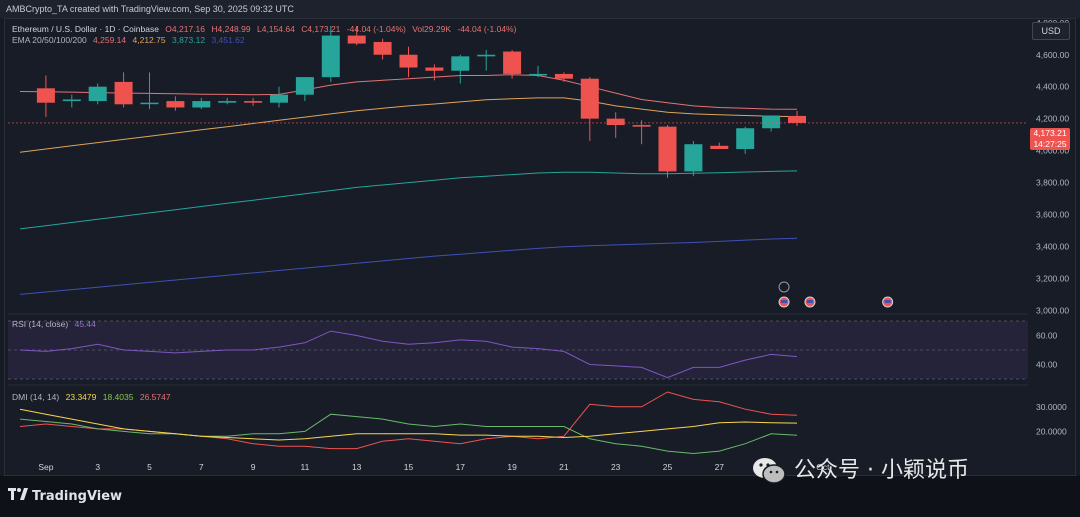  What do you see at coordinates (201, 467) in the screenshot?
I see `x-axis-tick: 7` at bounding box center [201, 467].